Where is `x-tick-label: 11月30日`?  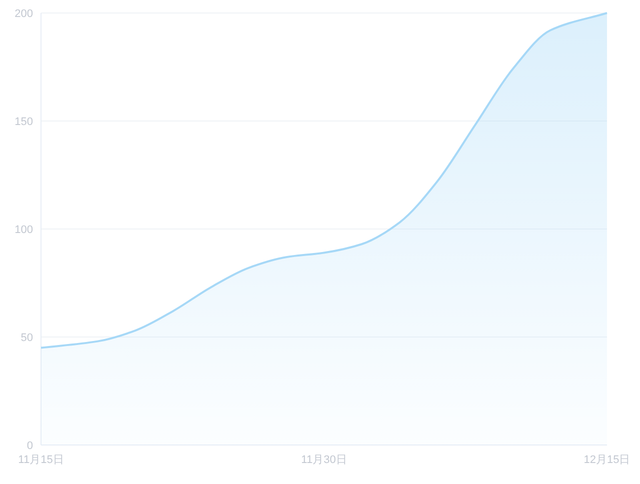
x-tick-label: 11月30日 is located at coordinates (324, 460).